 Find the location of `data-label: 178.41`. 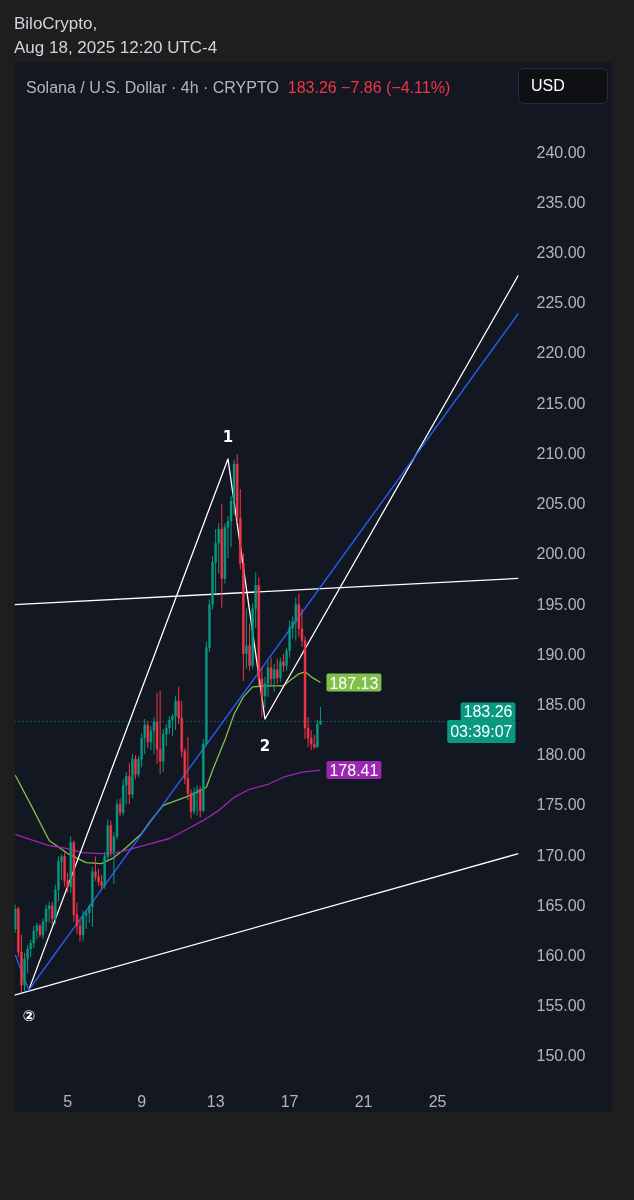

data-label: 178.41 is located at coordinates (354, 771).